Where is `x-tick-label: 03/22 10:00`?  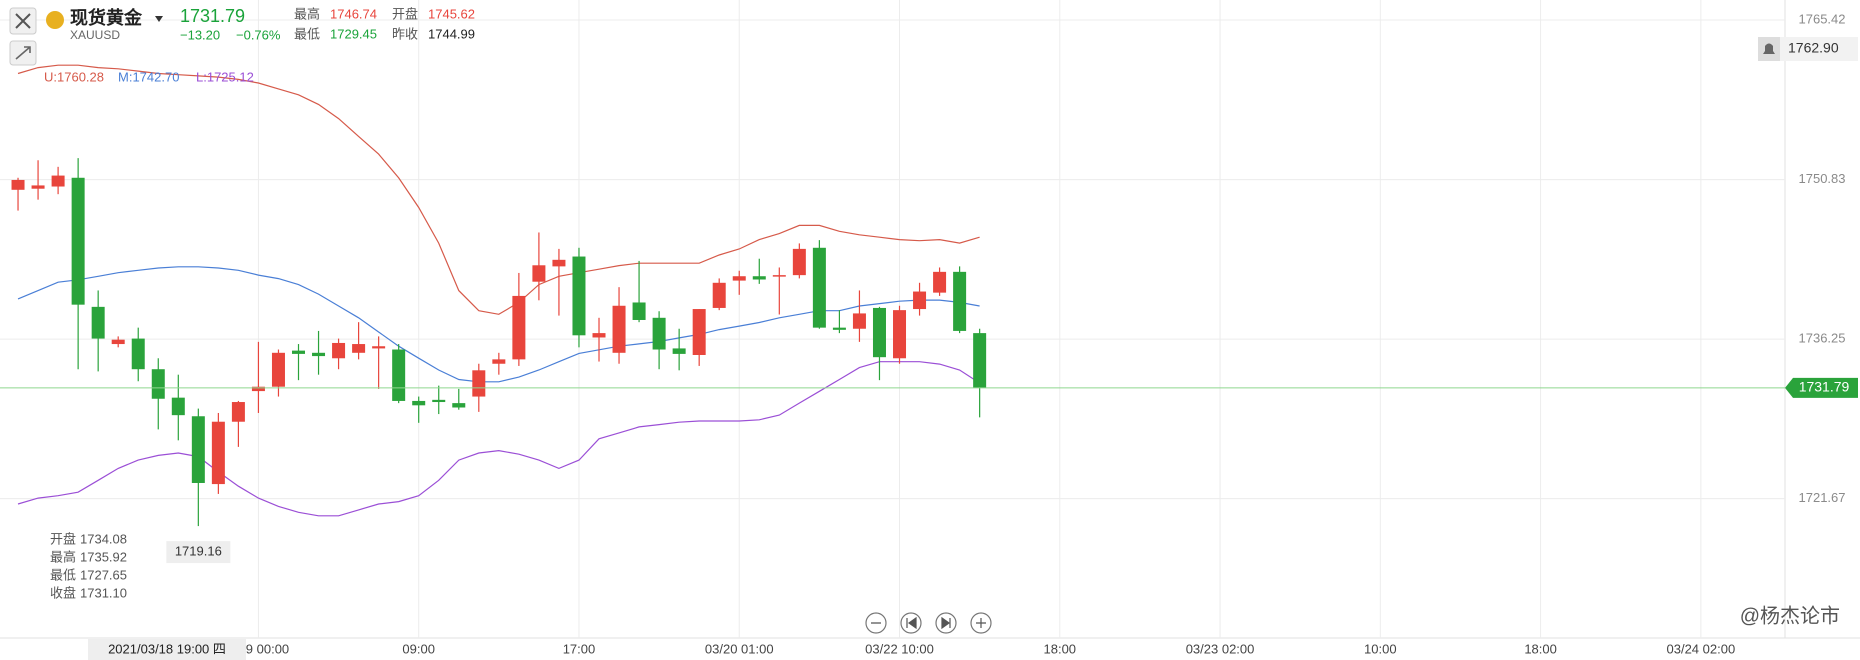
x-tick-label: 03/22 10:00 is located at coordinates (899, 648).